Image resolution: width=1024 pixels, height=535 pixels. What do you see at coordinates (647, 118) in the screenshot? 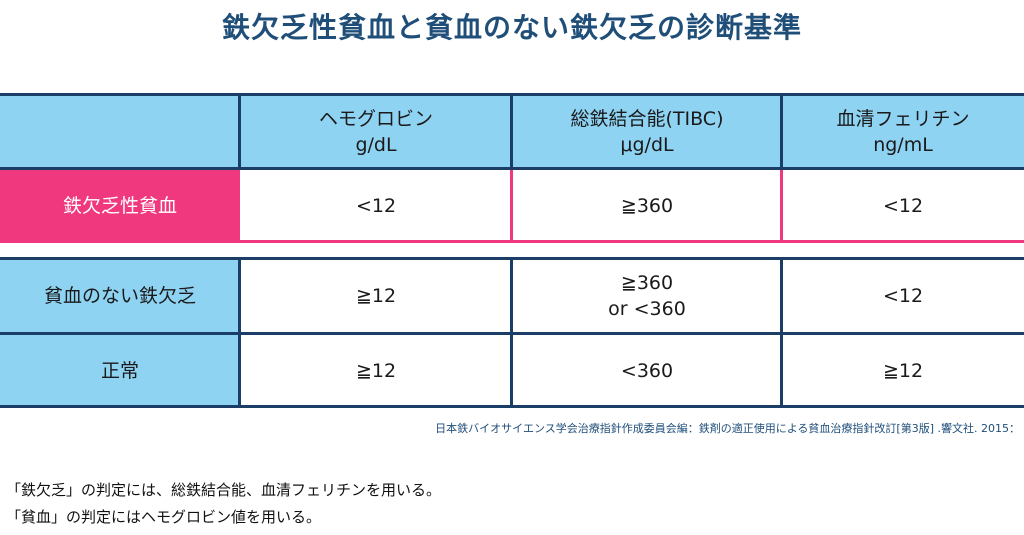
I see `header-tibc-name: 総鉄結合能(TIBC)` at bounding box center [647, 118].